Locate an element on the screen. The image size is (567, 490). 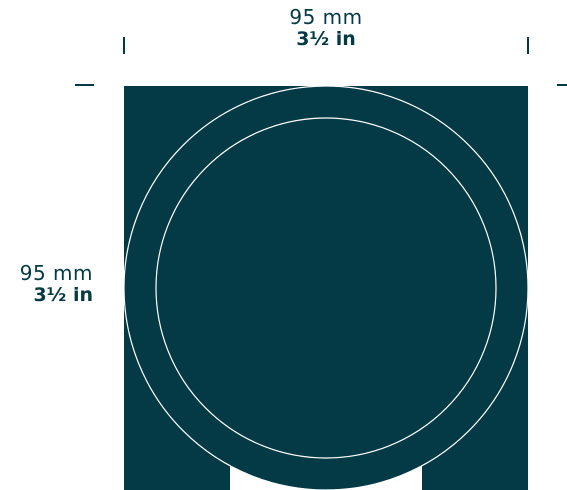
height-metric-text: 95 mm is located at coordinates (56, 273).